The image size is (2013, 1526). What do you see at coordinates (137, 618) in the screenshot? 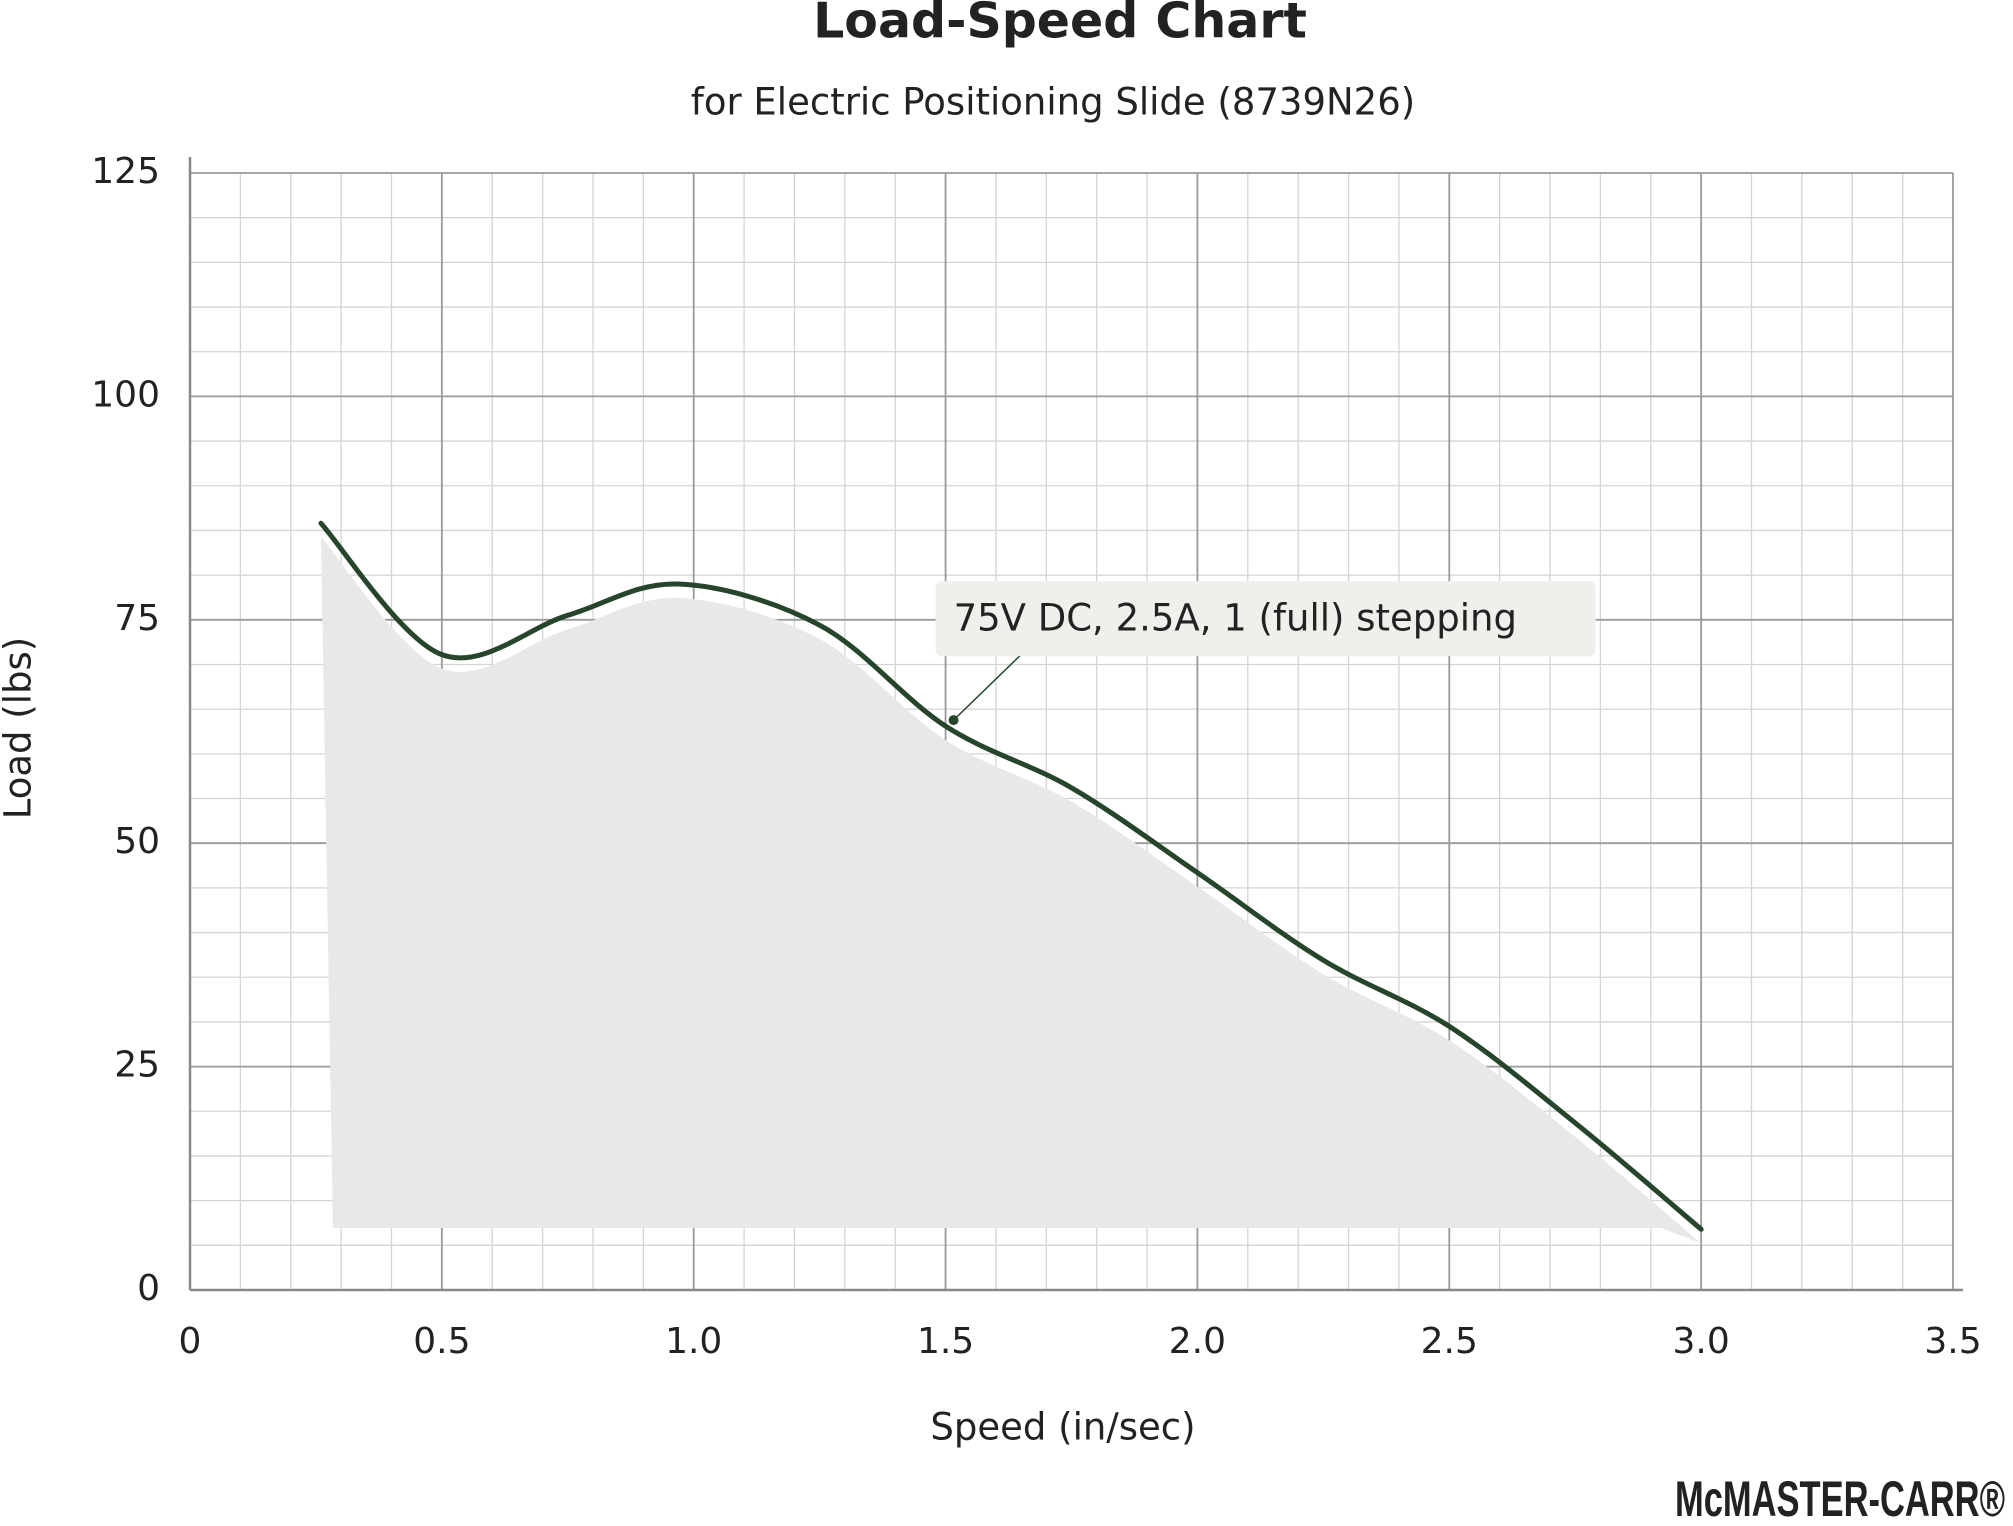
I see `y-tick-label: 75` at bounding box center [137, 618].